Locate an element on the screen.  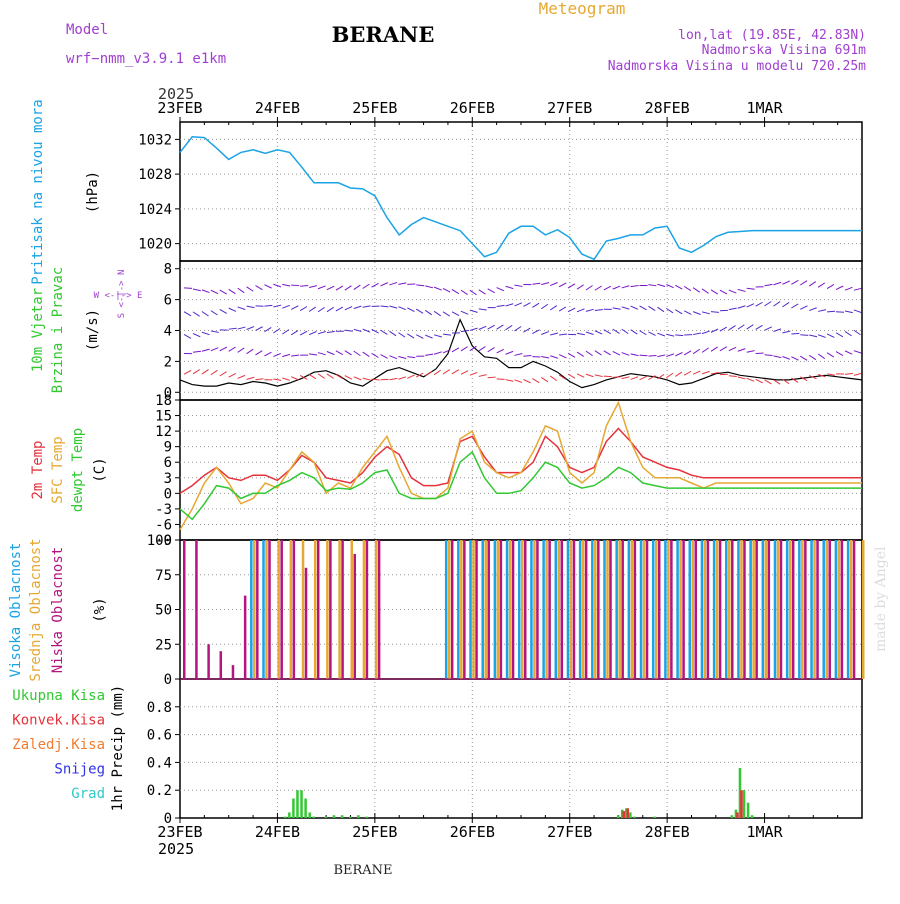
time-label-top: 1MAR is located at coordinates (765, 108).